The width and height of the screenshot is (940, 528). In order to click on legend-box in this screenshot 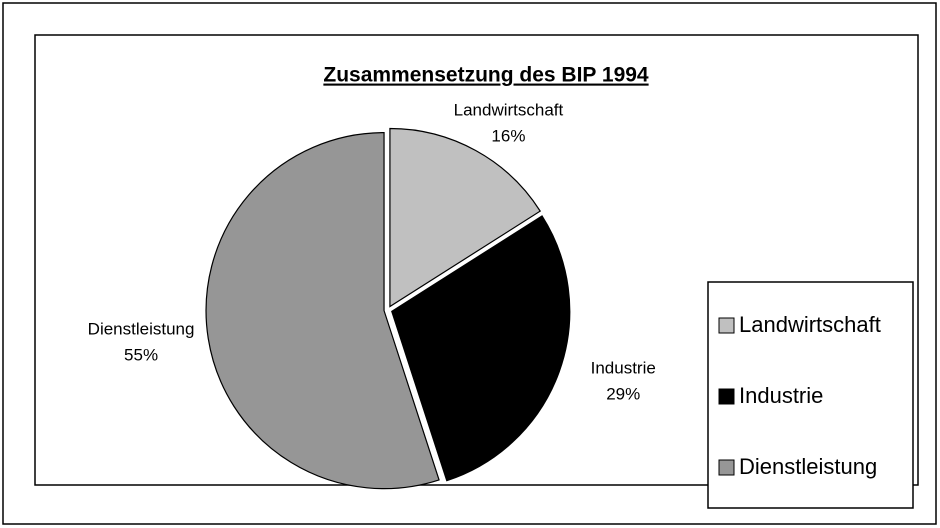, I will do `click(810, 395)`.